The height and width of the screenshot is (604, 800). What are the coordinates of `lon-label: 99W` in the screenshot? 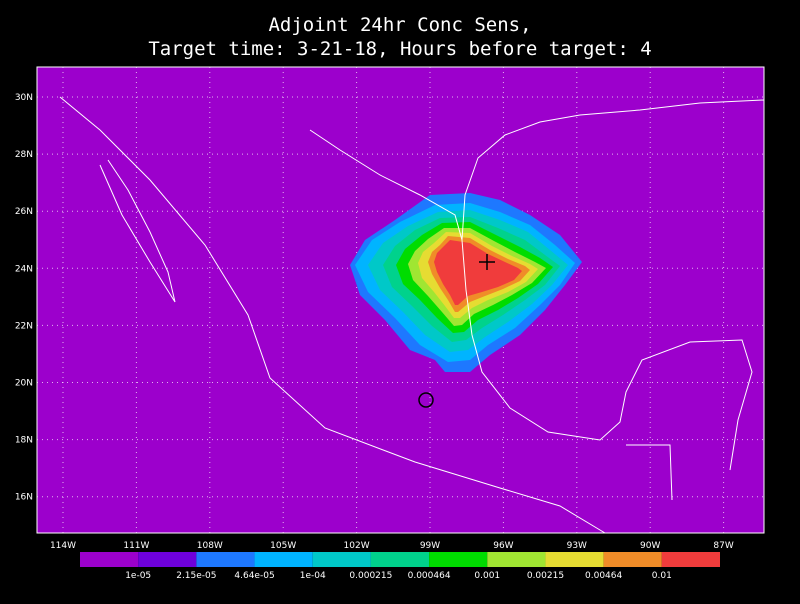 It's located at (430, 546).